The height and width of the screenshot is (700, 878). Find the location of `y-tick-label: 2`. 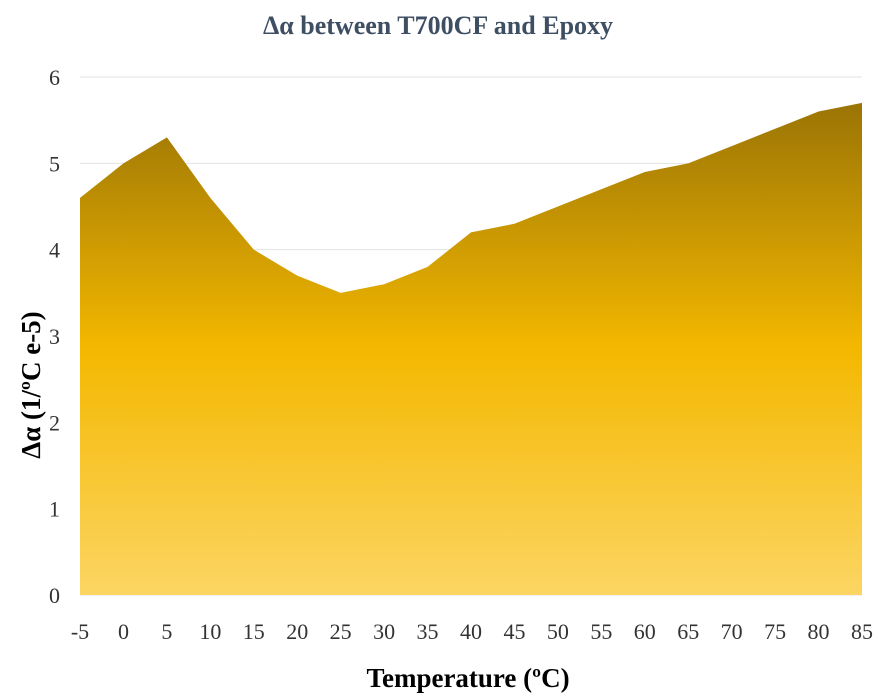

y-tick-label: 2 is located at coordinates (54, 422).